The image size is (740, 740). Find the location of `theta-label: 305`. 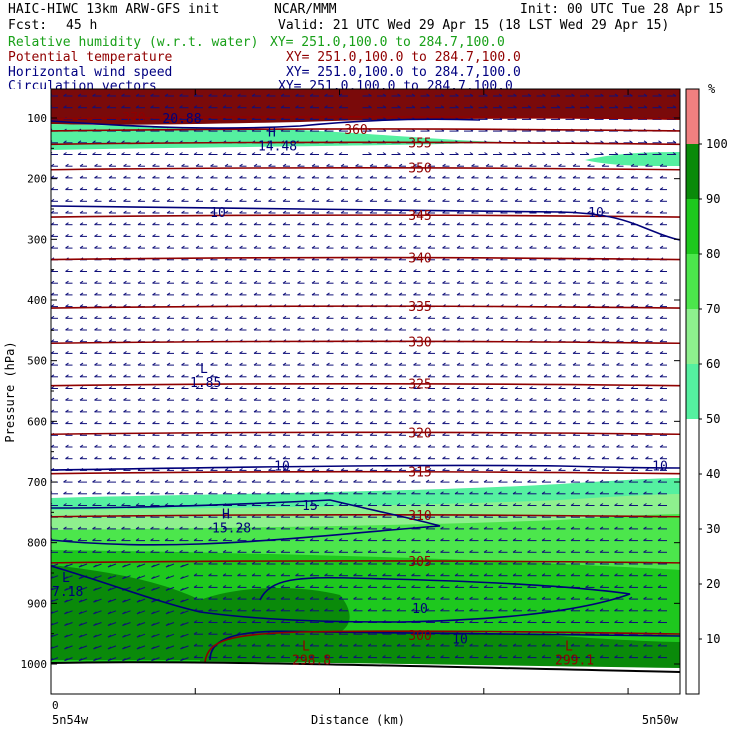

theta-label: 305 is located at coordinates (419, 562).